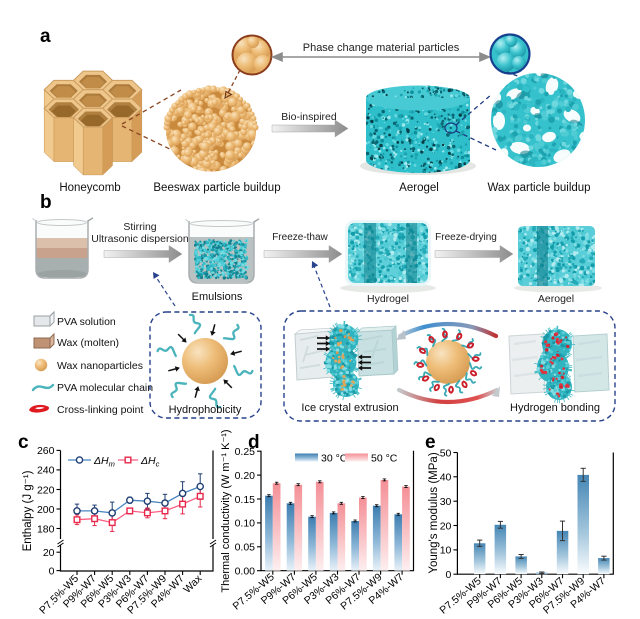 The width and height of the screenshot is (640, 619). Describe the element at coordinates (309, 117) in the screenshot. I see `svg-text: Bio-inspired` at that location.